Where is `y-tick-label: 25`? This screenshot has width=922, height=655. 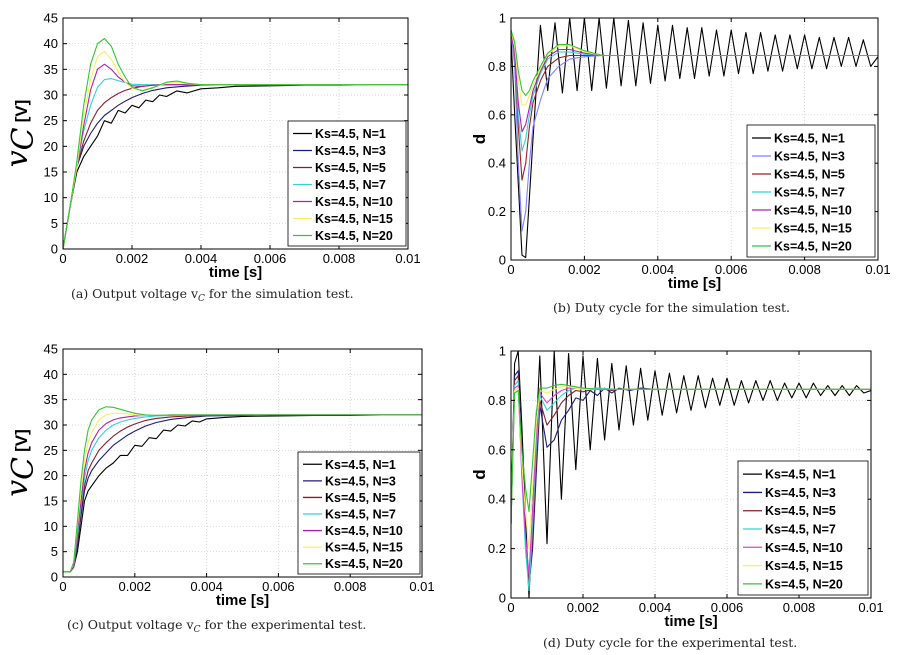
y-tick-label: 25 is located at coordinates (51, 120).